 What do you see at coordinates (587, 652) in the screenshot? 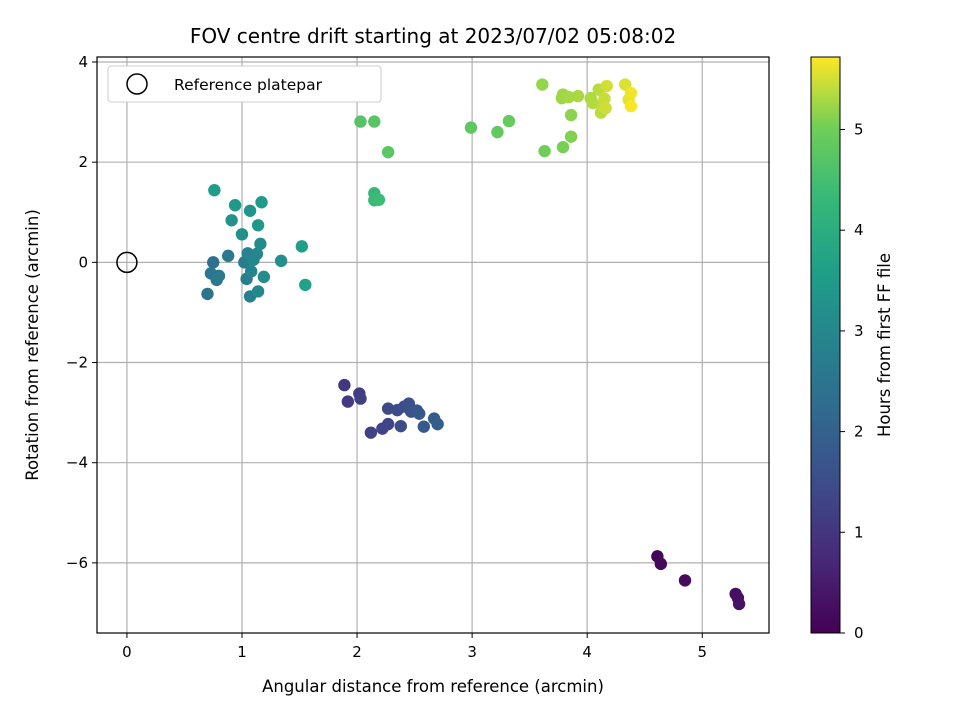
I see `x-tick-label: 4` at bounding box center [587, 652].